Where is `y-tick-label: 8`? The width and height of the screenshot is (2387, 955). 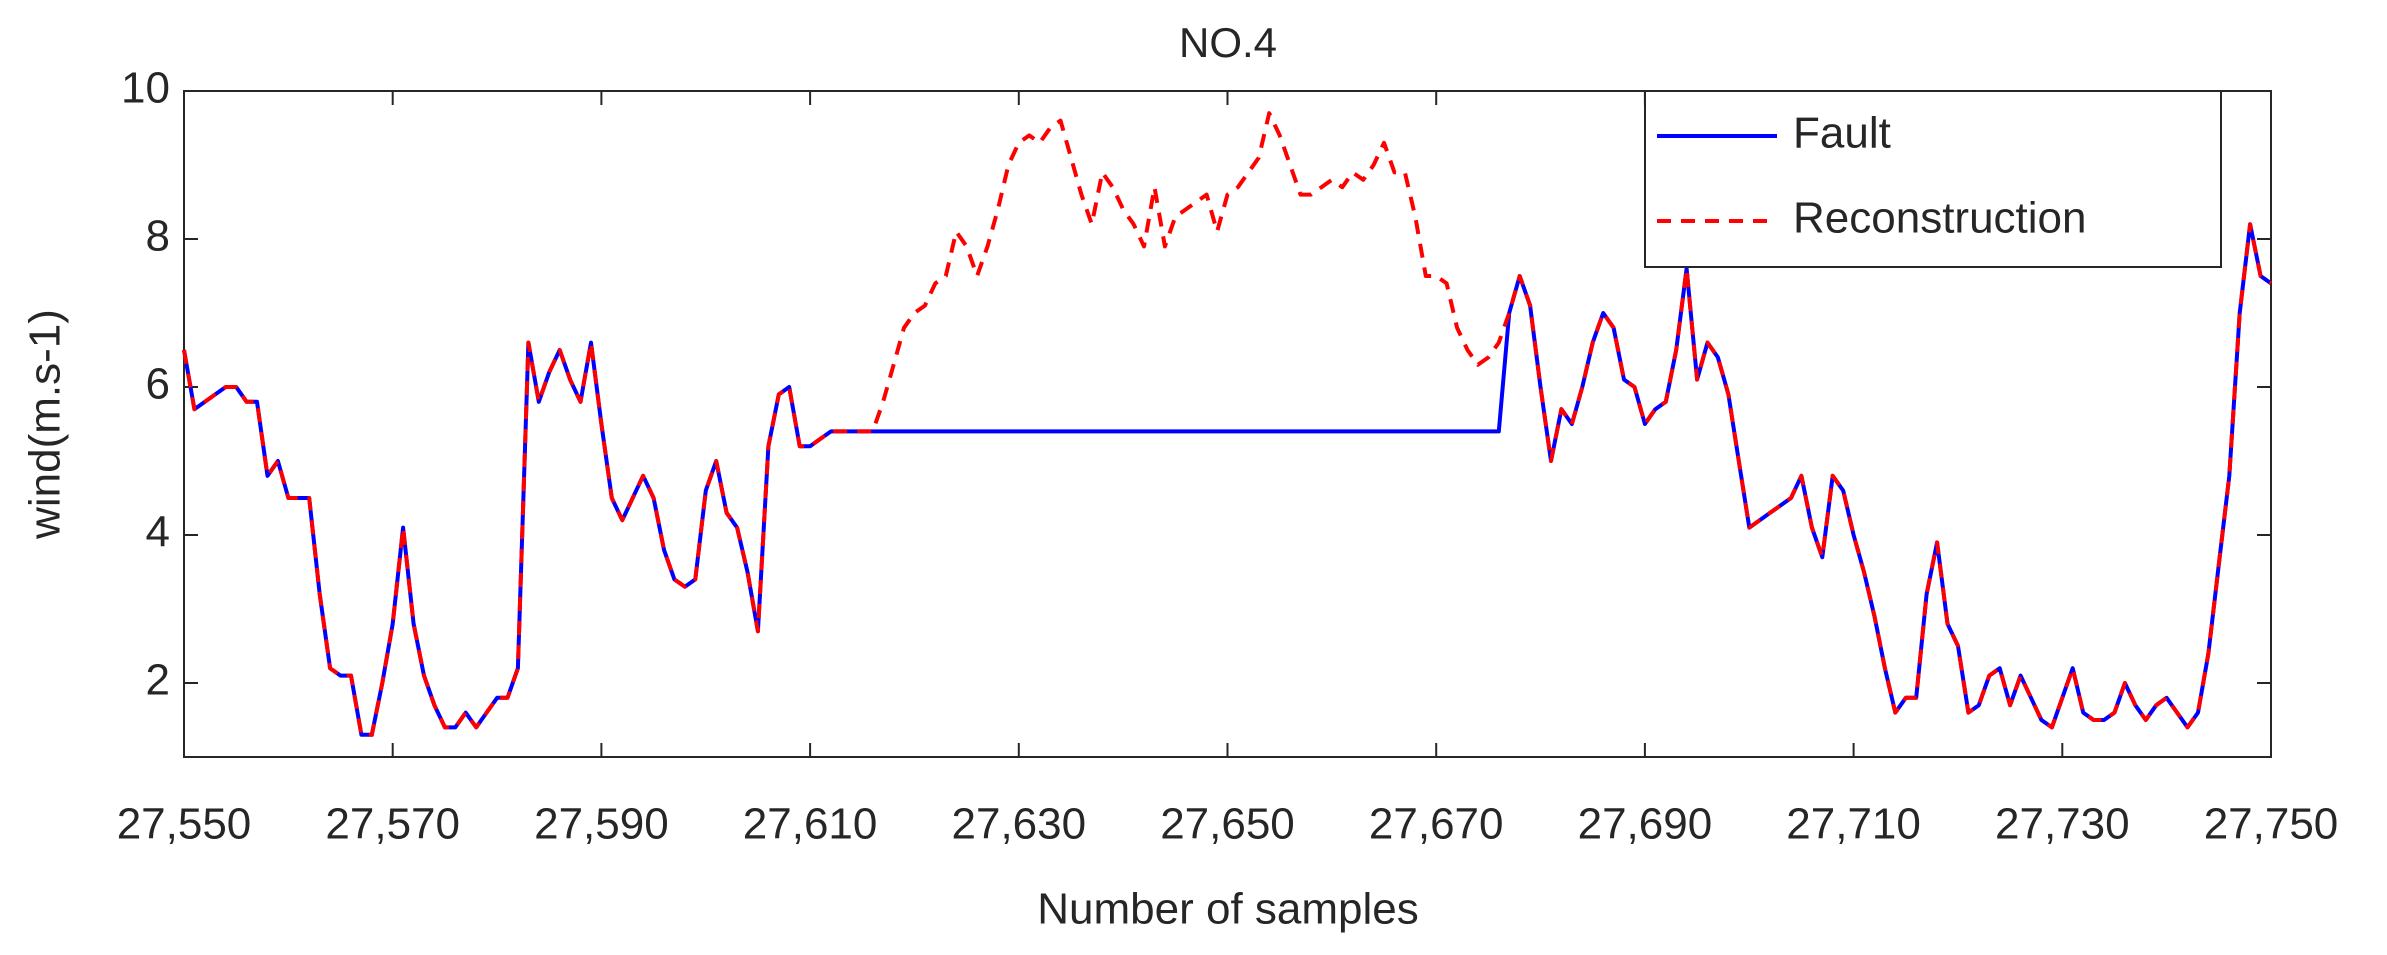
y-tick-label: 8 is located at coordinates (158, 236).